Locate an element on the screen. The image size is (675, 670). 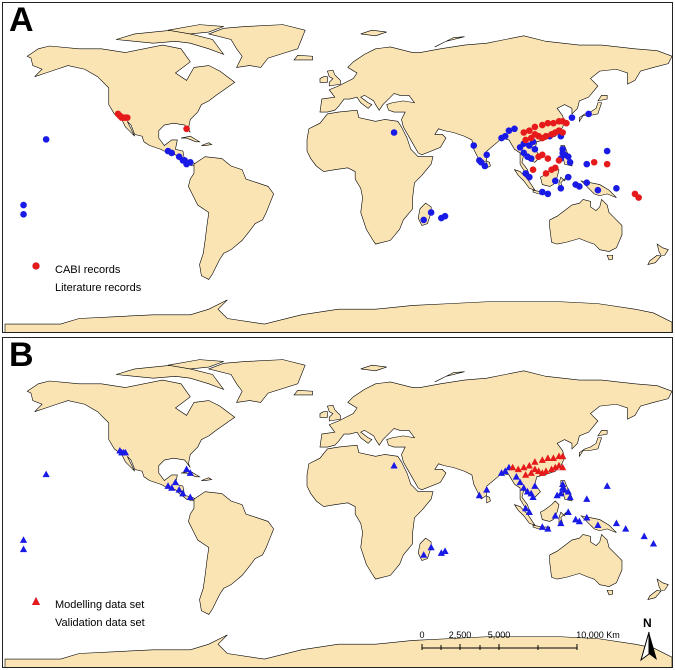
legend-a: CABI records Literature records is located at coordinates (86, 279).